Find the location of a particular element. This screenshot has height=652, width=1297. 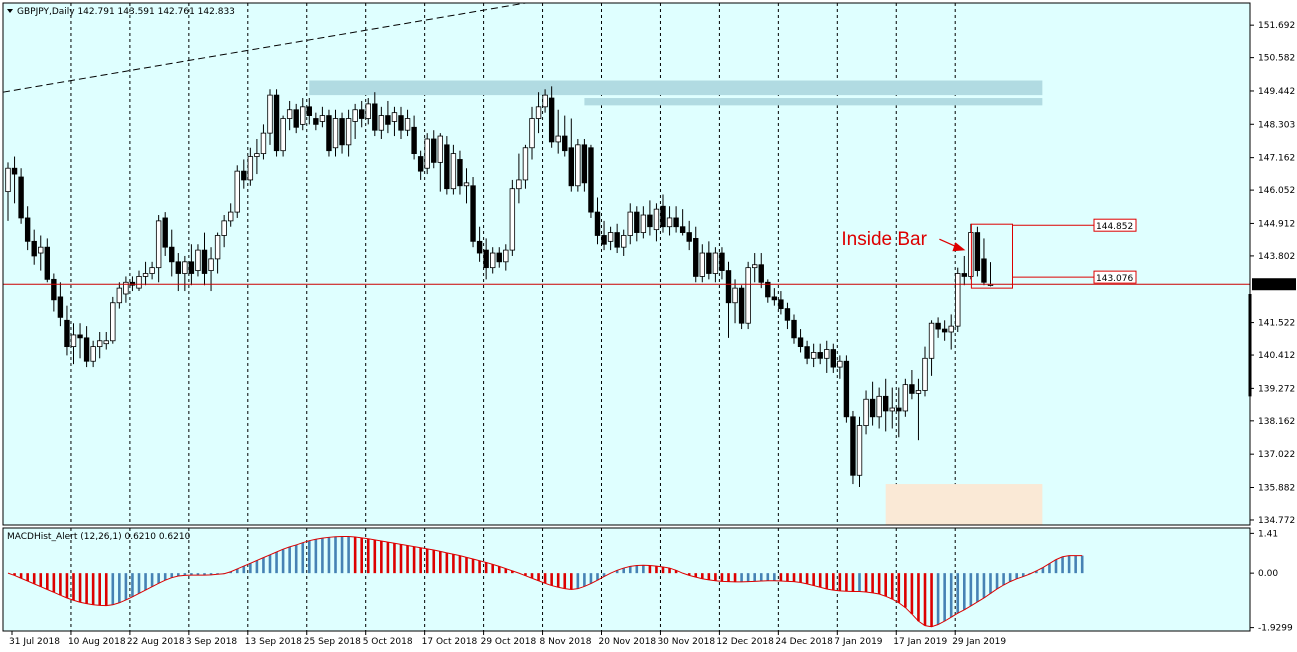

date-tick-label: 20 Nov 2018 is located at coordinates (628, 642).